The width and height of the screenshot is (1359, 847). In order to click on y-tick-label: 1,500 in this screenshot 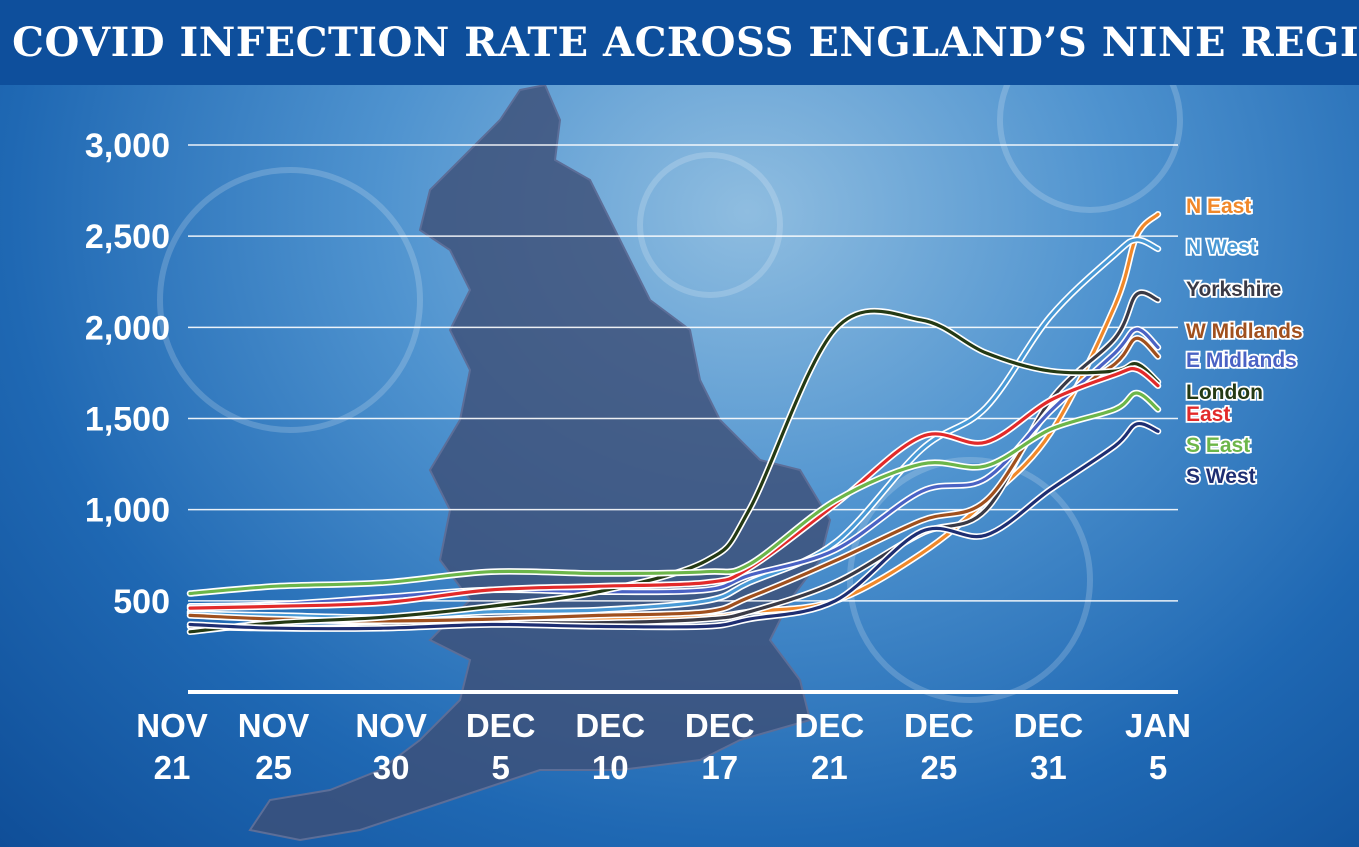, I will do `click(127, 420)`.